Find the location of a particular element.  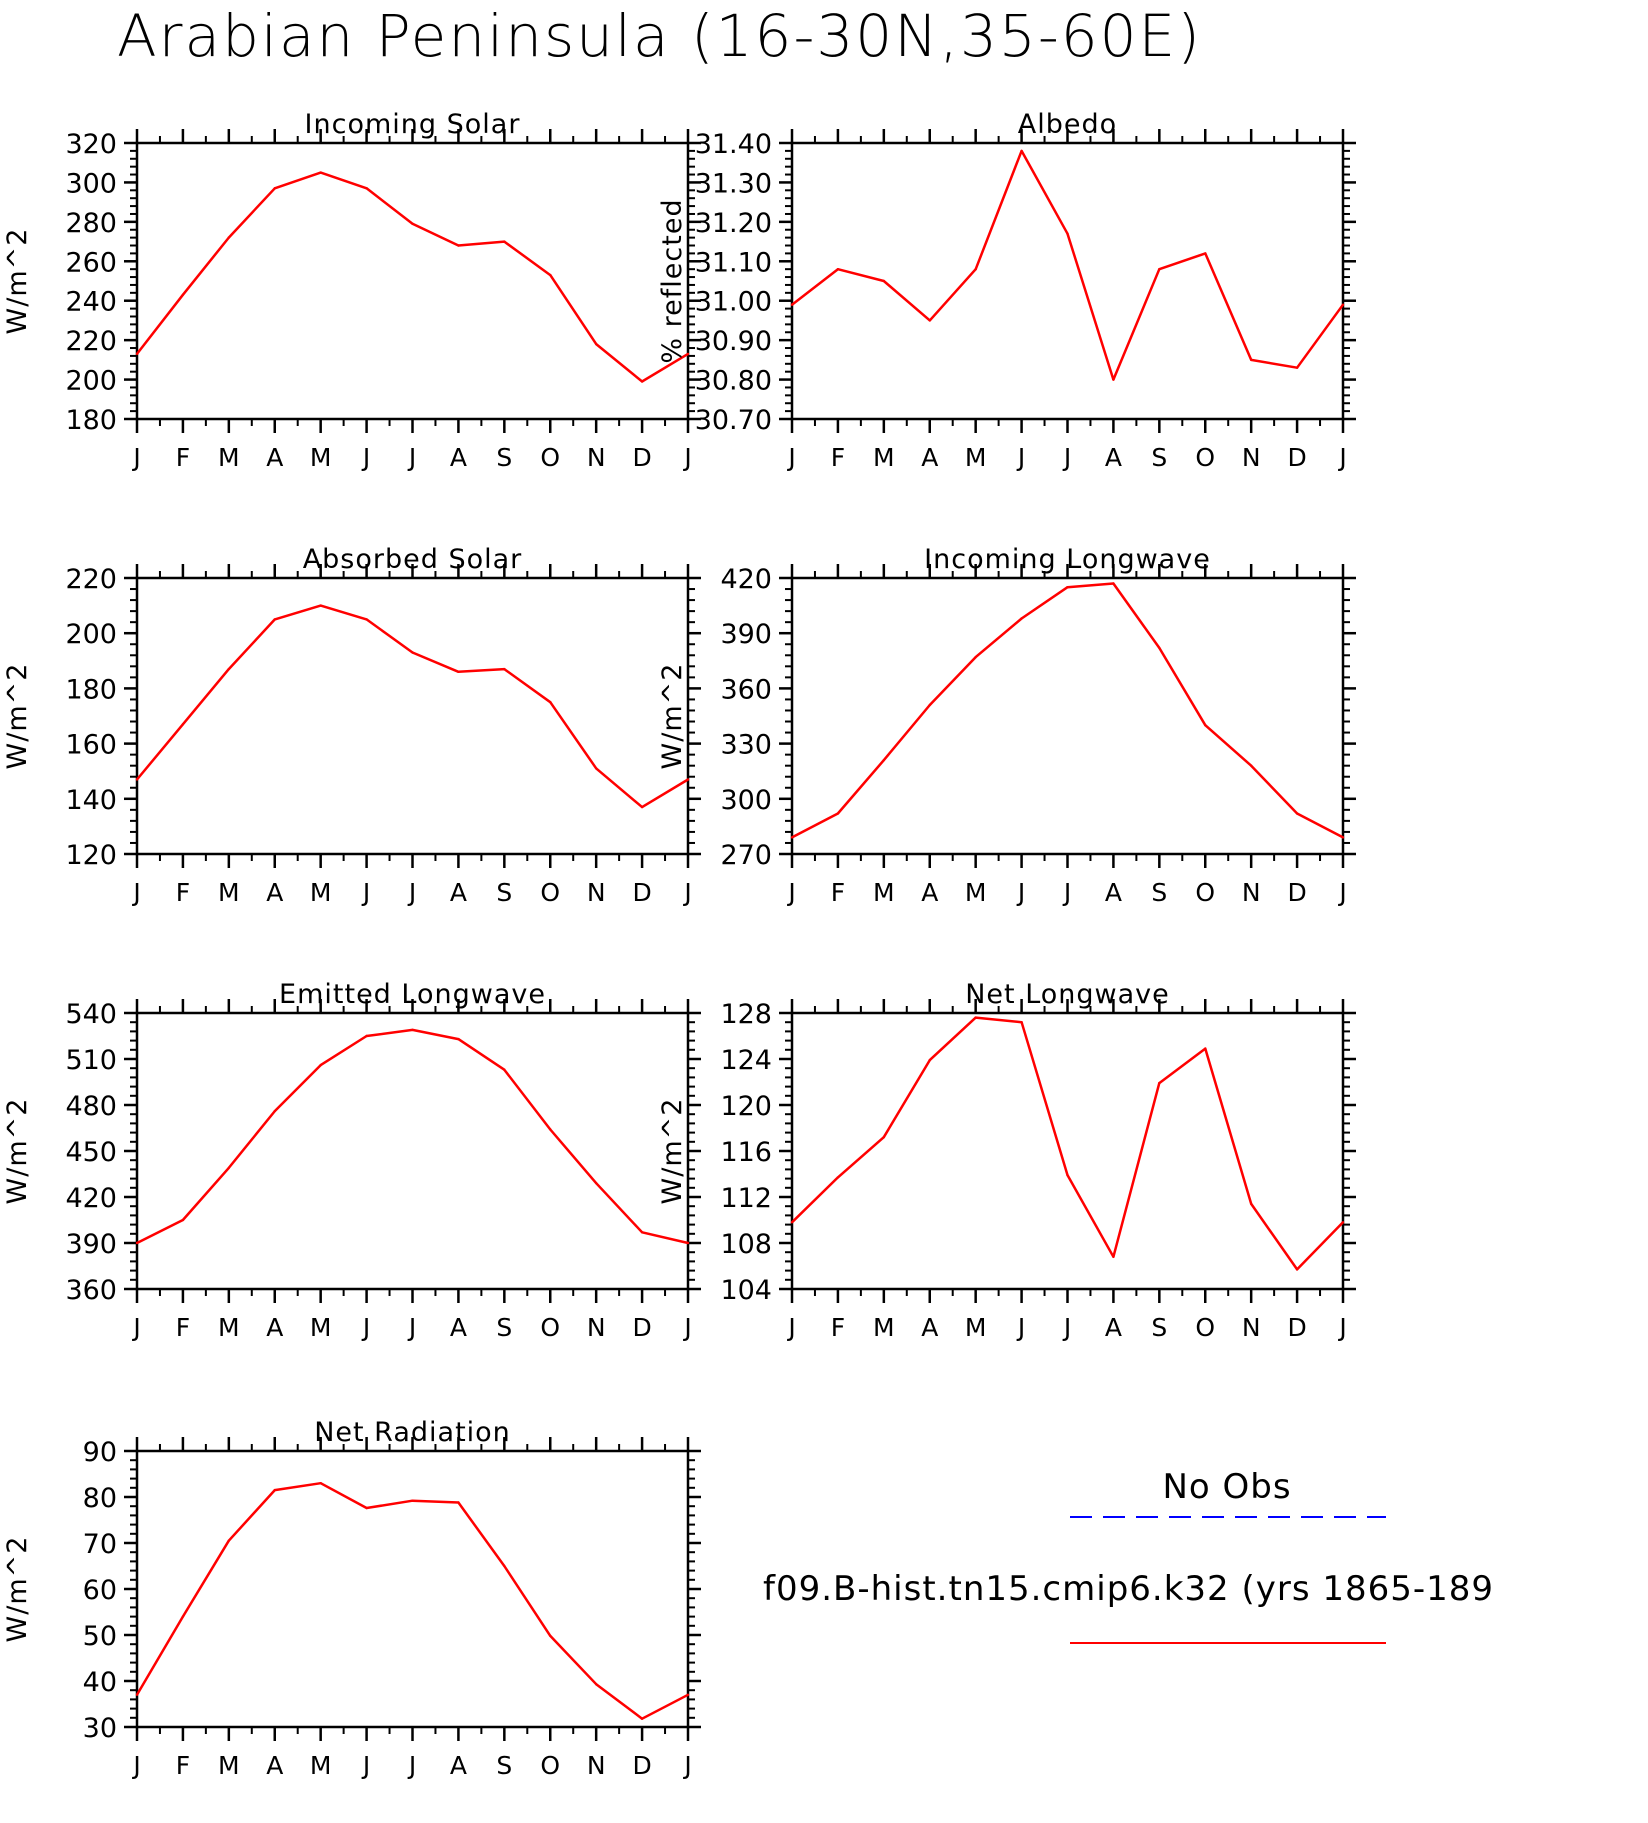

y-tick-label: 260 is located at coordinates (91, 262).